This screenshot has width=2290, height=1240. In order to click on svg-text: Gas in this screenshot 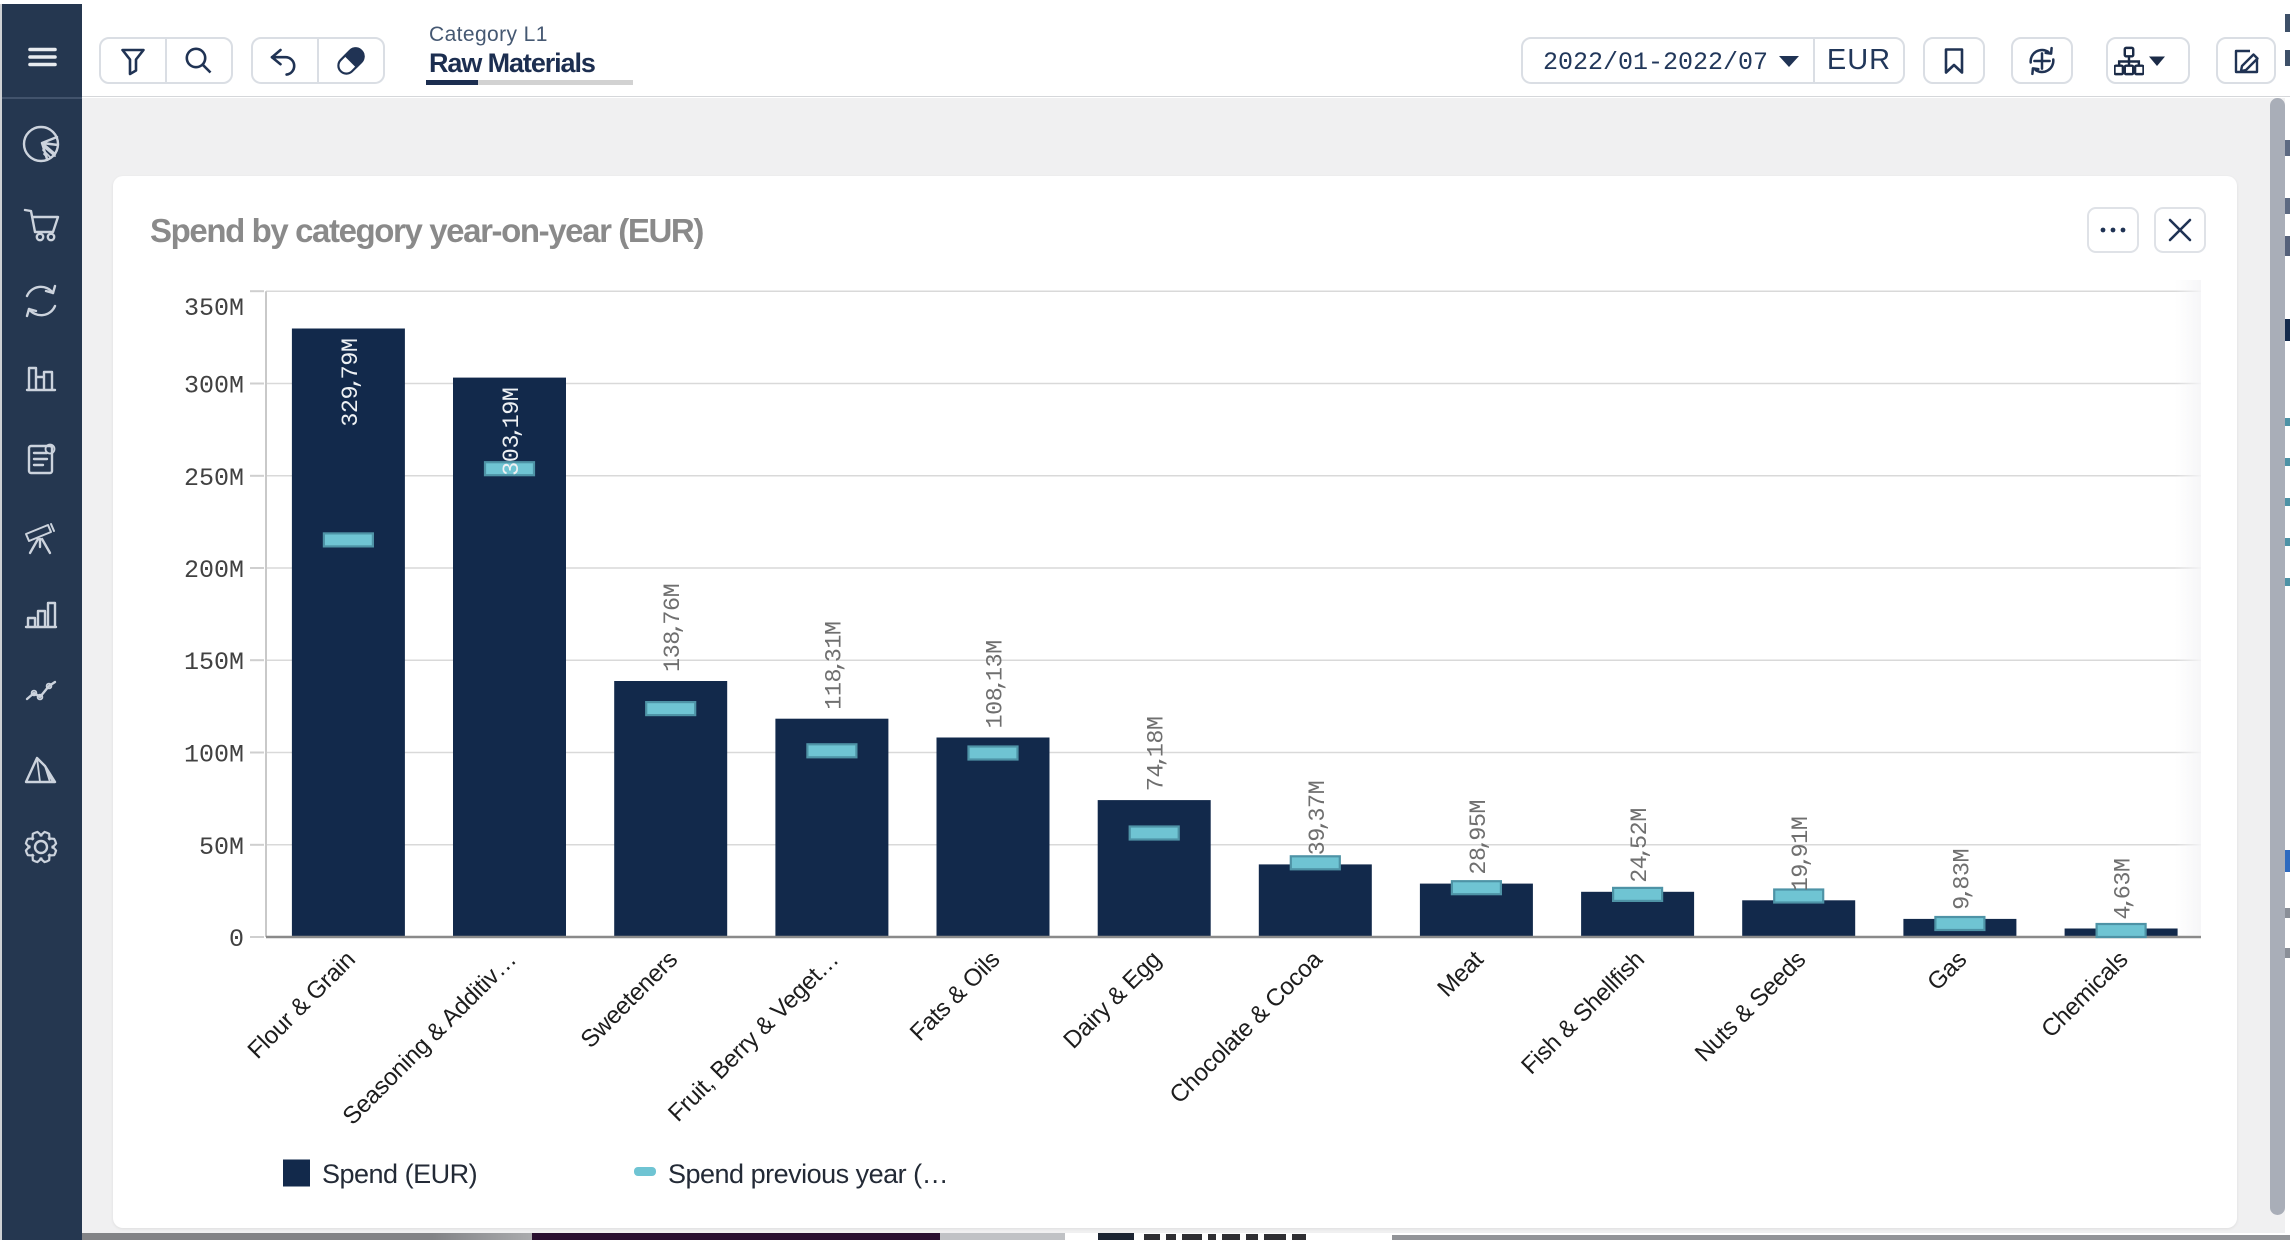, I will do `click(1947, 971)`.